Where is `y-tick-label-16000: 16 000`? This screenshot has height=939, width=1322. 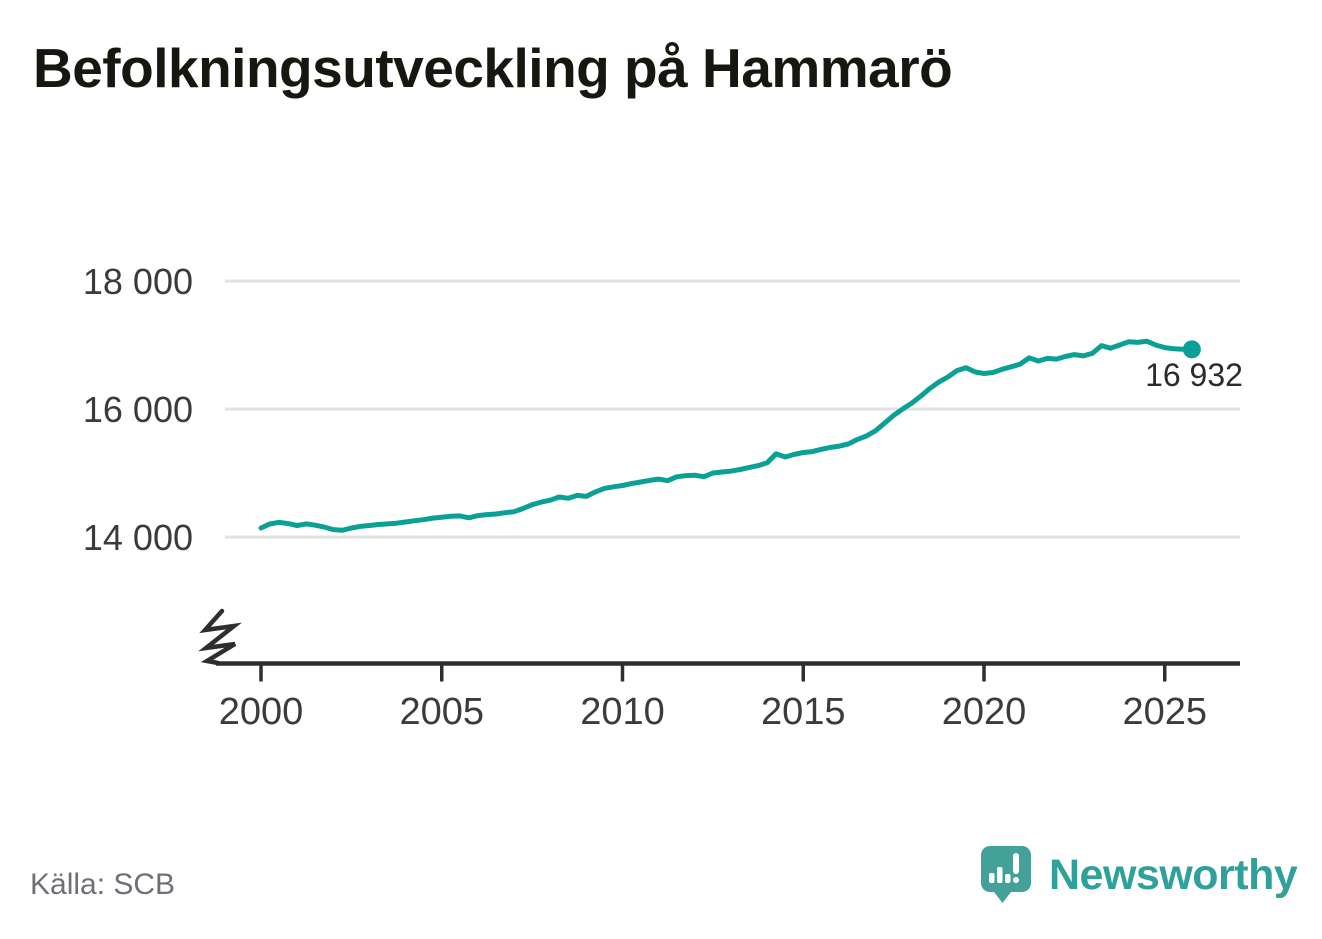 y-tick-label-16000: 16 000 is located at coordinates (138, 409).